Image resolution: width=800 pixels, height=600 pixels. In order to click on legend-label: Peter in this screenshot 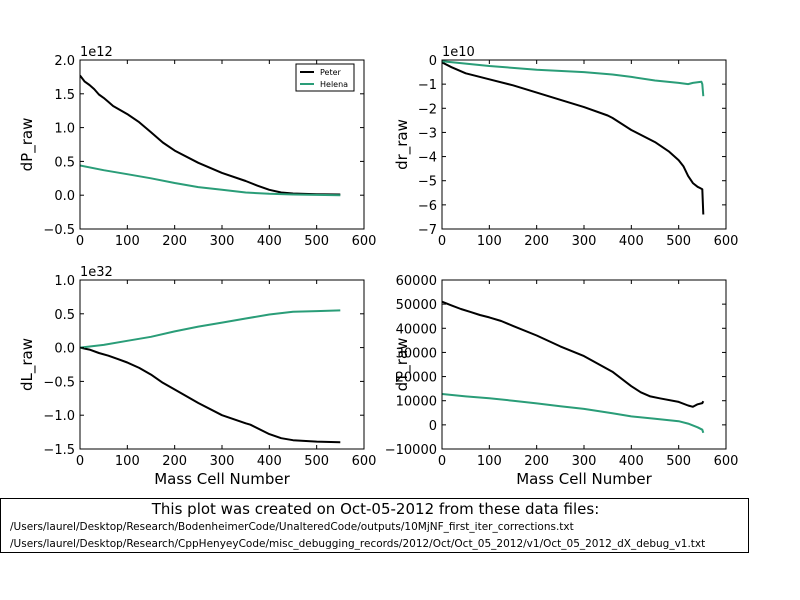, I will do `click(331, 72)`.